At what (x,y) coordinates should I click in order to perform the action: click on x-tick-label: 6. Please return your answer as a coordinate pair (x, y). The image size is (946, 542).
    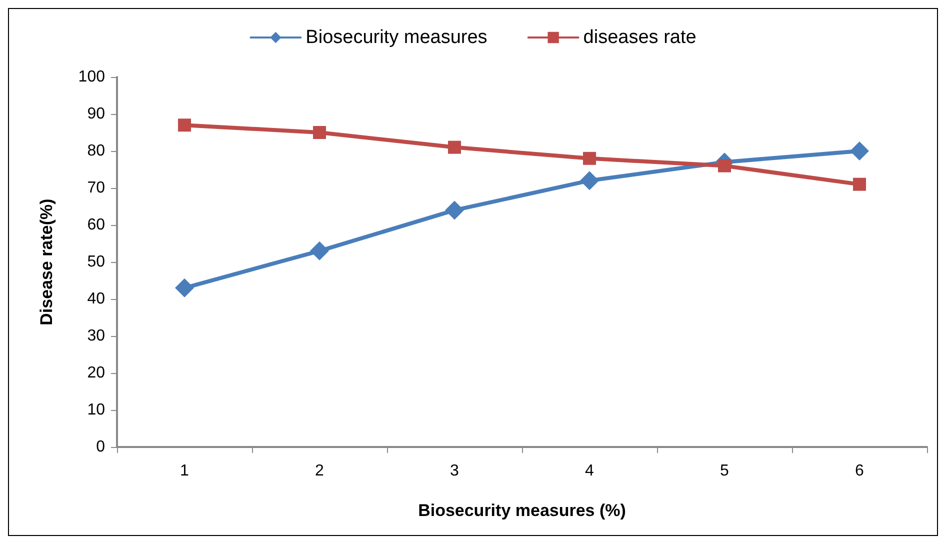
    Looking at the image, I should click on (859, 471).